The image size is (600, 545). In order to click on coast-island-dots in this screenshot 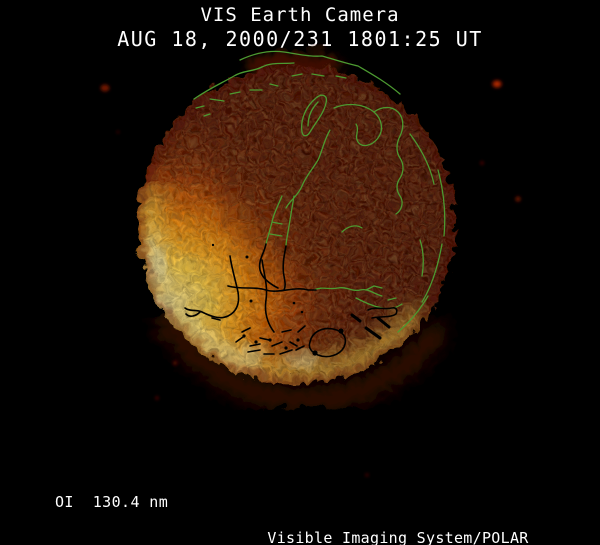, I will do `click(277, 299)`.